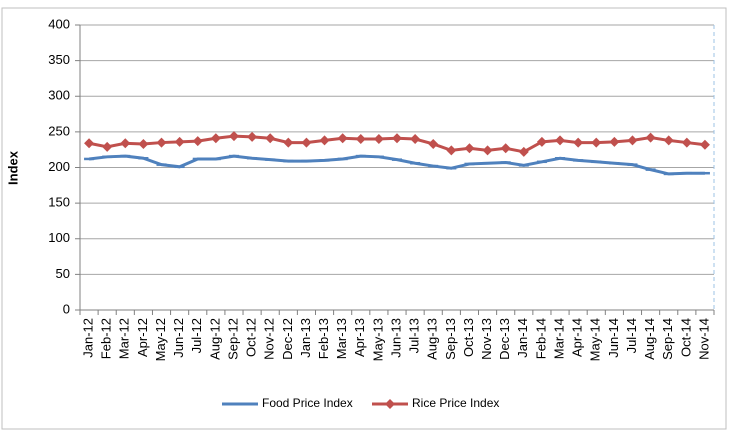 Image resolution: width=729 pixels, height=432 pixels. Describe the element at coordinates (323, 338) in the screenshot. I see `x-tick-label: Feb-13` at that location.